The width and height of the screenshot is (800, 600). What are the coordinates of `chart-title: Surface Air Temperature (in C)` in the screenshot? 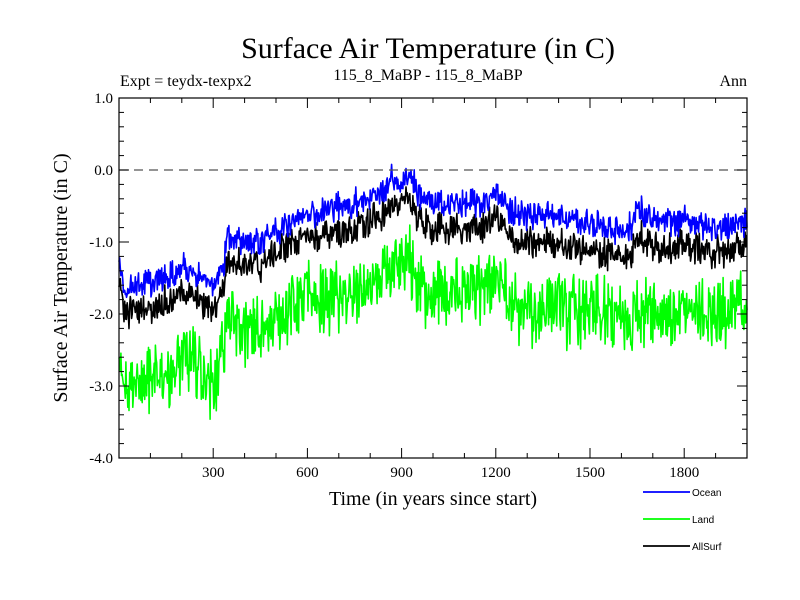 It's located at (428, 48).